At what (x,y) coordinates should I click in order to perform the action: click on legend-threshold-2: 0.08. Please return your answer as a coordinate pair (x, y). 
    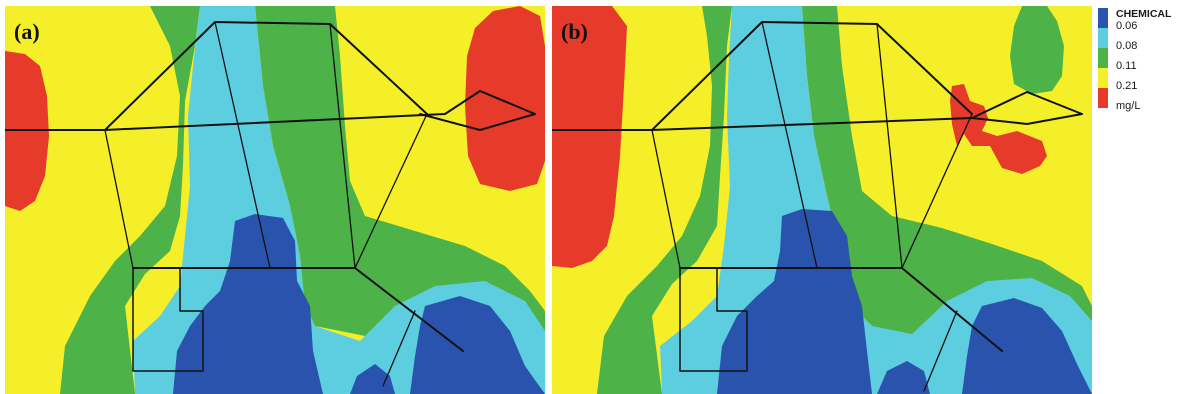
    Looking at the image, I should click on (1127, 46).